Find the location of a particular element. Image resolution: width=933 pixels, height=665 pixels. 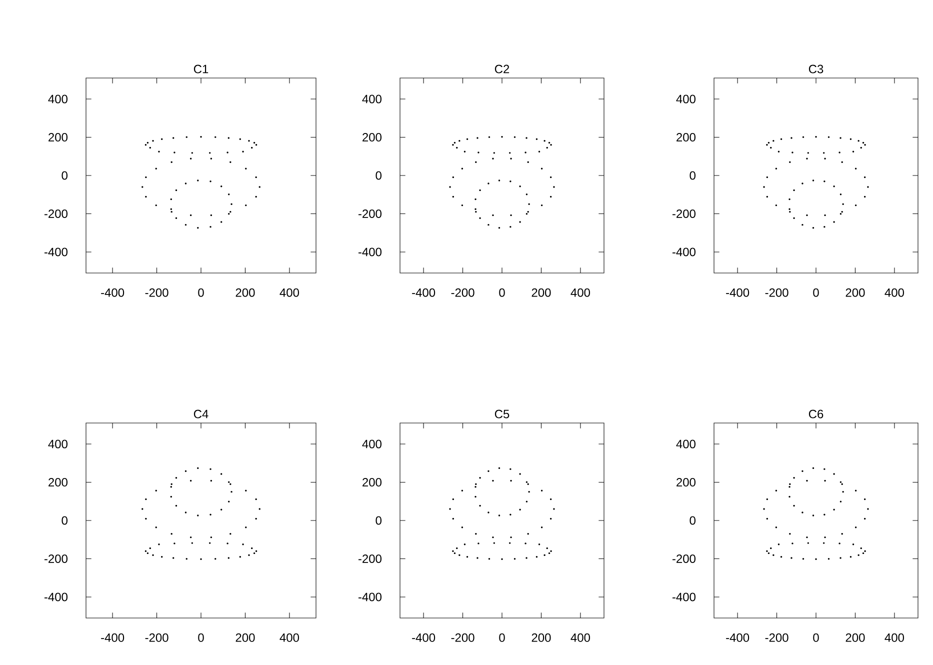

chart-title: C2 is located at coordinates (502, 69).